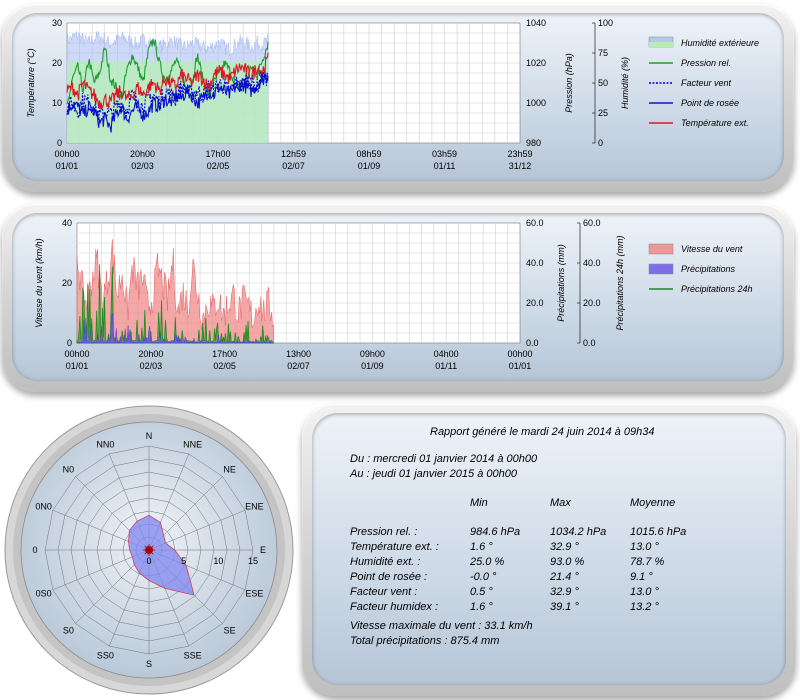 The width and height of the screenshot is (800, 700). Describe the element at coordinates (68, 631) in the screenshot. I see `direction-label: S0` at that location.